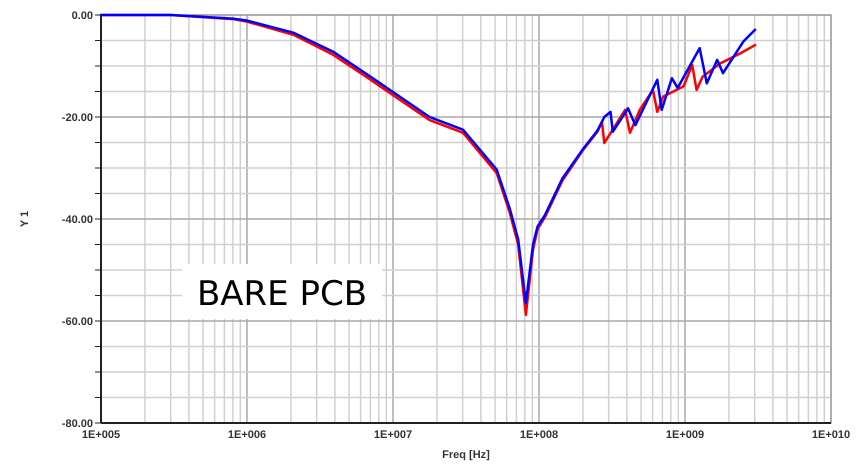  I want to click on x-tick-label: 1E+010, so click(831, 435).